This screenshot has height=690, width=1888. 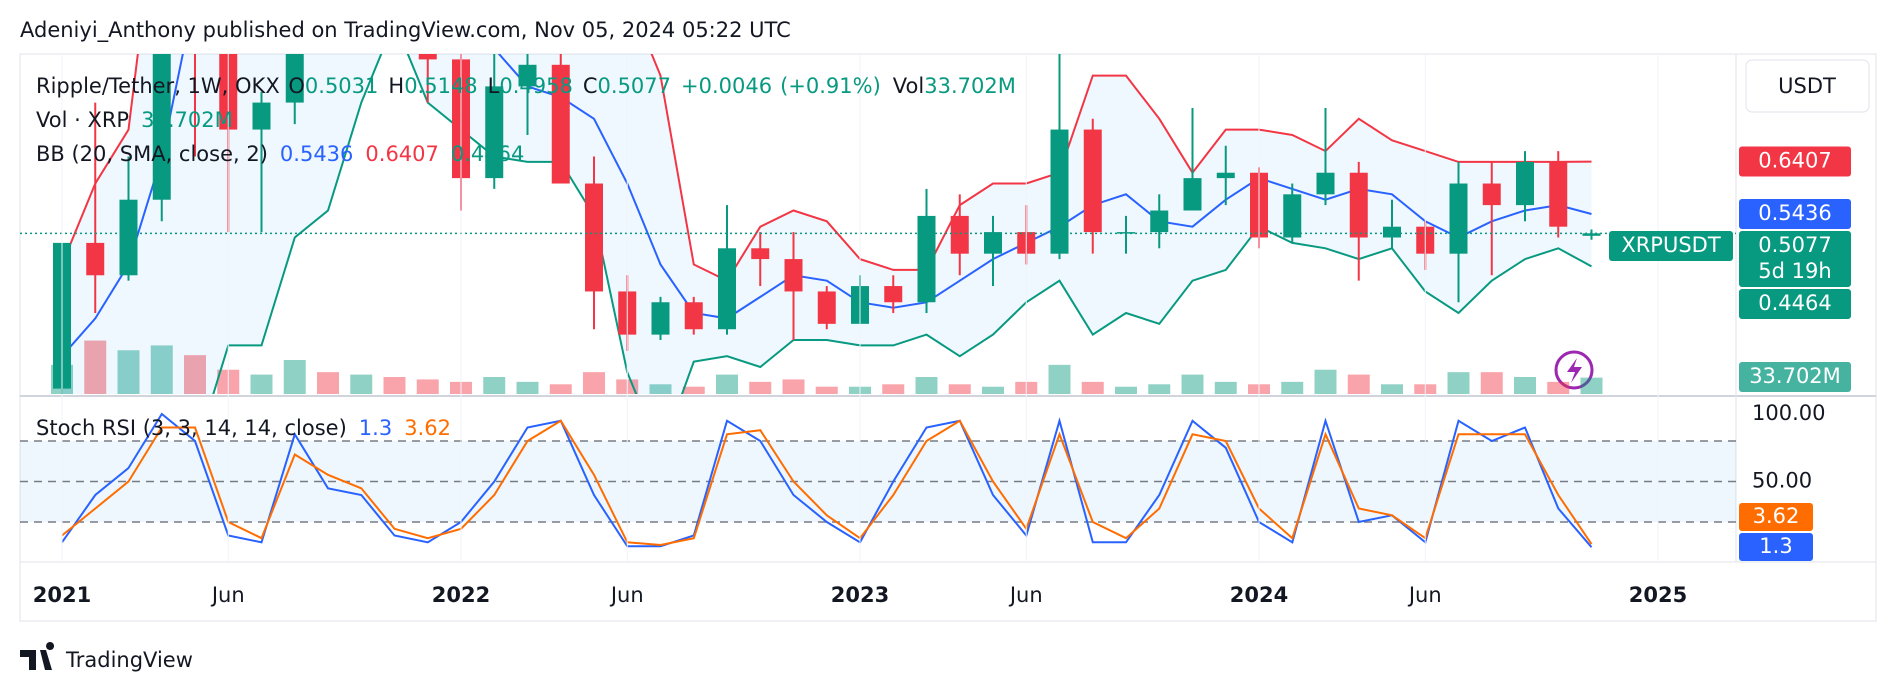 What do you see at coordinates (62, 595) in the screenshot?
I see `x-tick-label: 2021` at bounding box center [62, 595].